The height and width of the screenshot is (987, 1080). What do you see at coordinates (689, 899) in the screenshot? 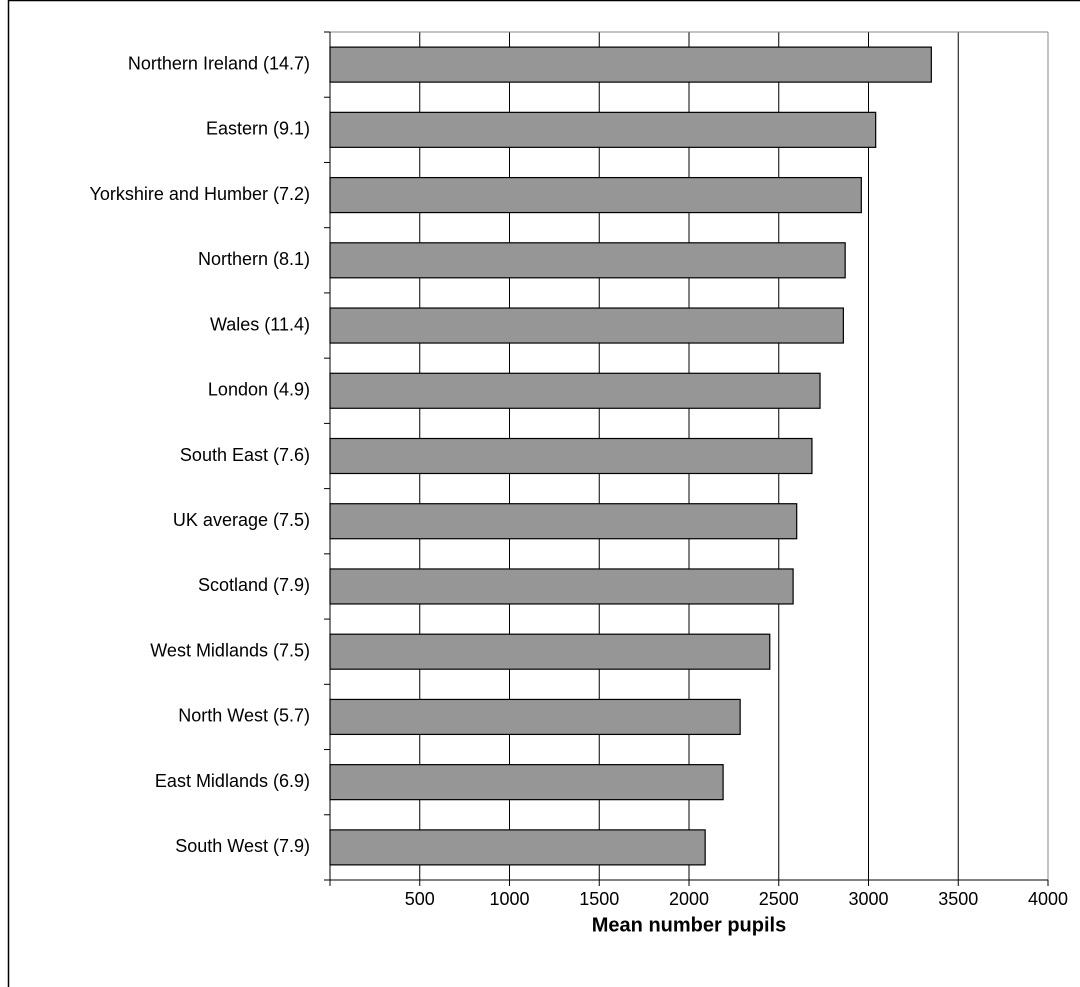
I see `x-tick-label: 2000` at bounding box center [689, 899].